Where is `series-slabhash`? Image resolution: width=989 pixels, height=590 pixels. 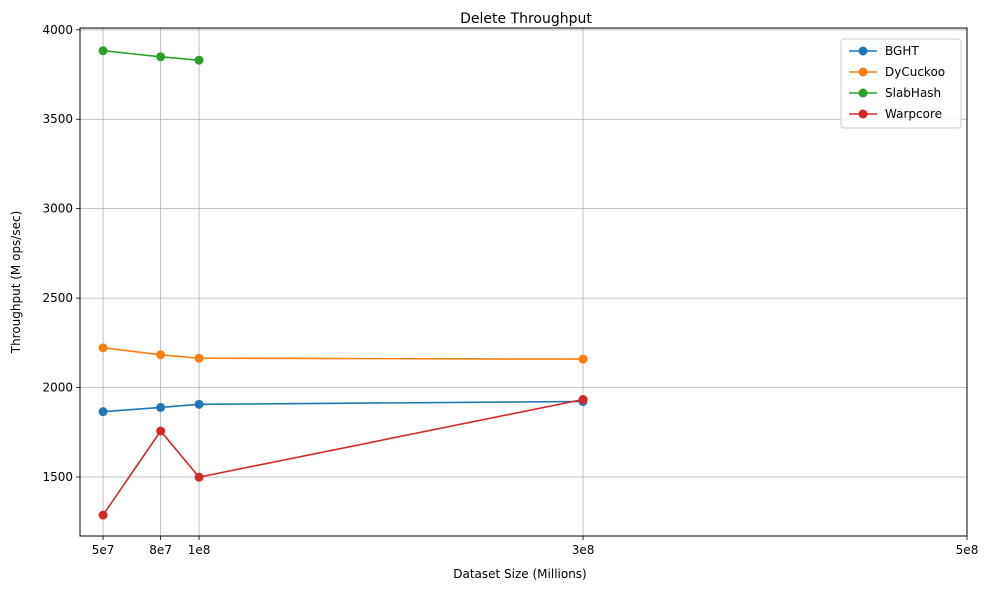 series-slabhash is located at coordinates (151, 55).